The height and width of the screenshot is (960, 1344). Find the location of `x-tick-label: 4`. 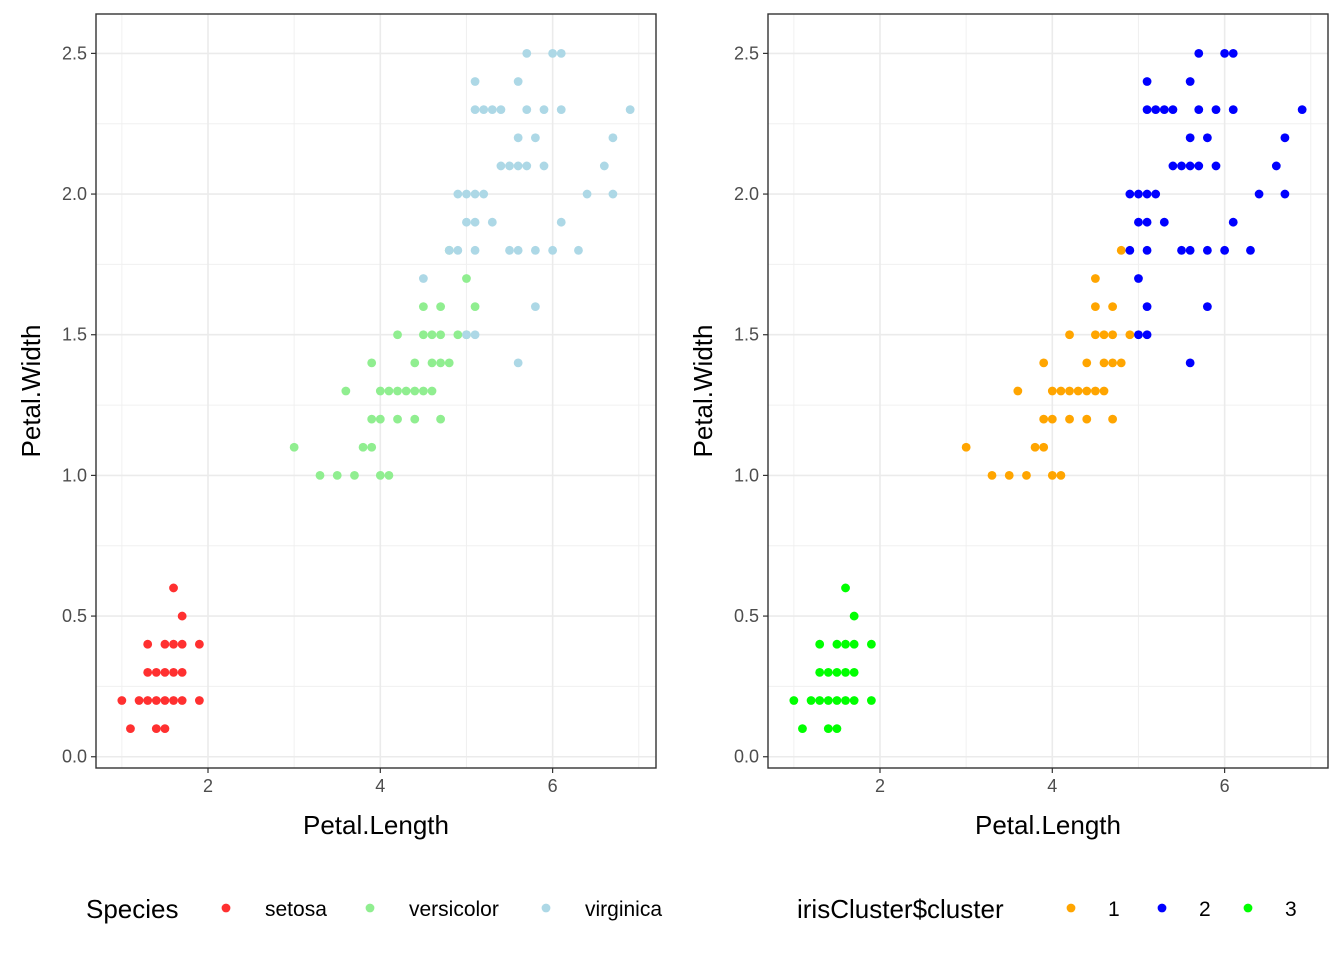

x-tick-label: 4 is located at coordinates (1052, 786).